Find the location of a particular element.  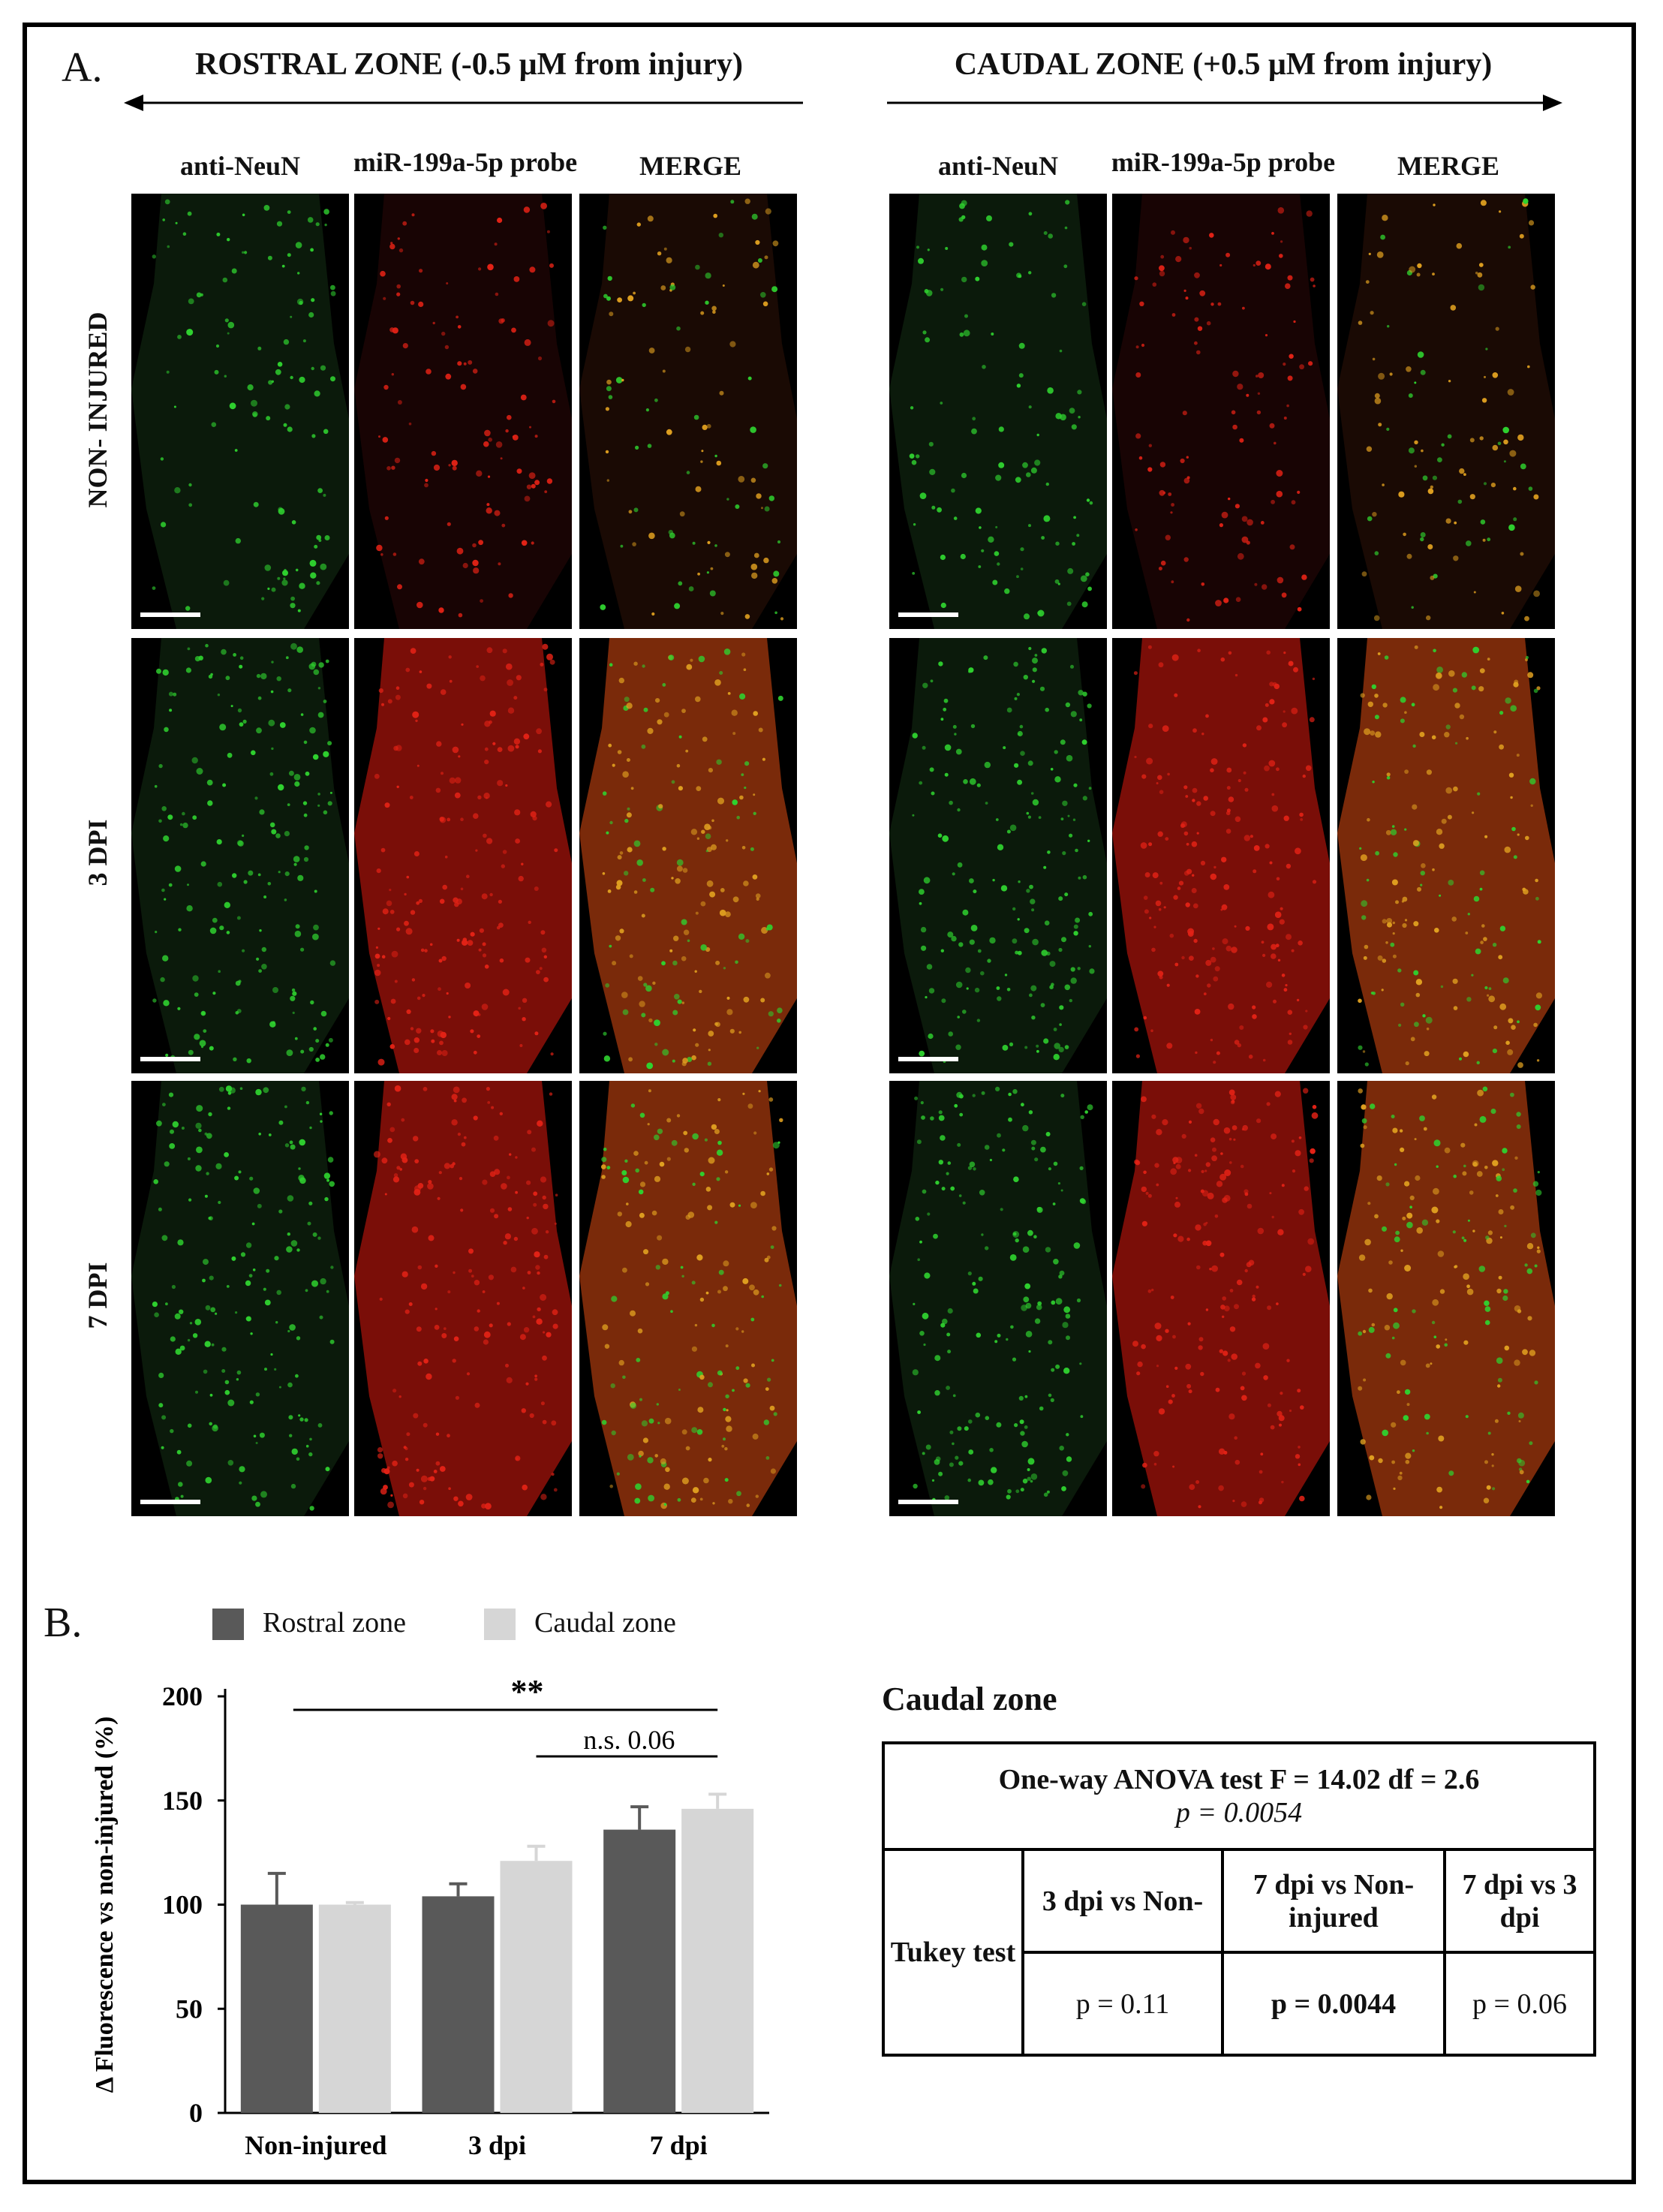

anova-line: One-way ANOVA test F = 14.02 df = 2.6 is located at coordinates (1239, 1780).